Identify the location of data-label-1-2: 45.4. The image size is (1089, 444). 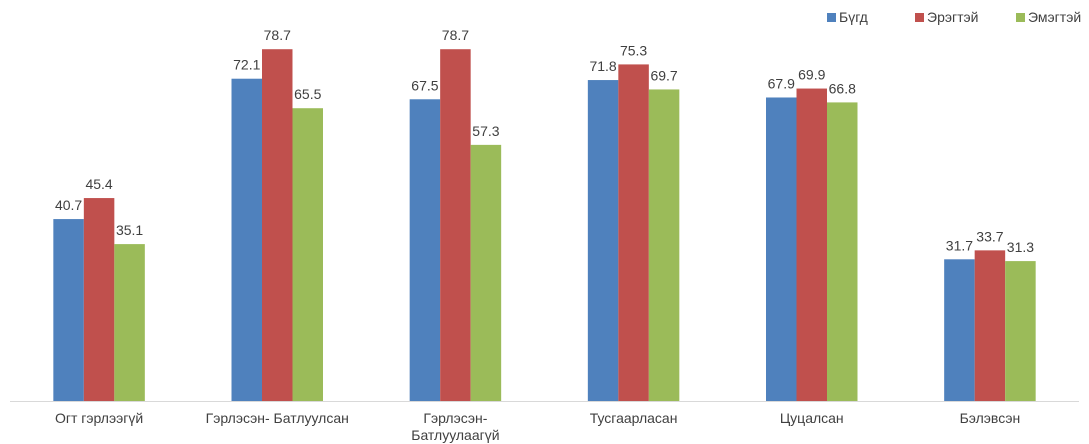
(98, 184).